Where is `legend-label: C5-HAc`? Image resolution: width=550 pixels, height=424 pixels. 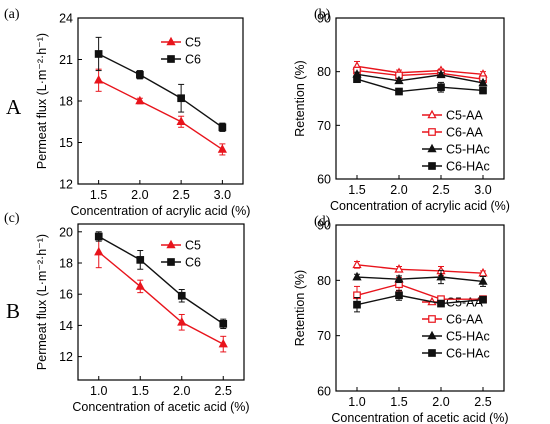 legend-label: C5-HAc is located at coordinates (468, 150).